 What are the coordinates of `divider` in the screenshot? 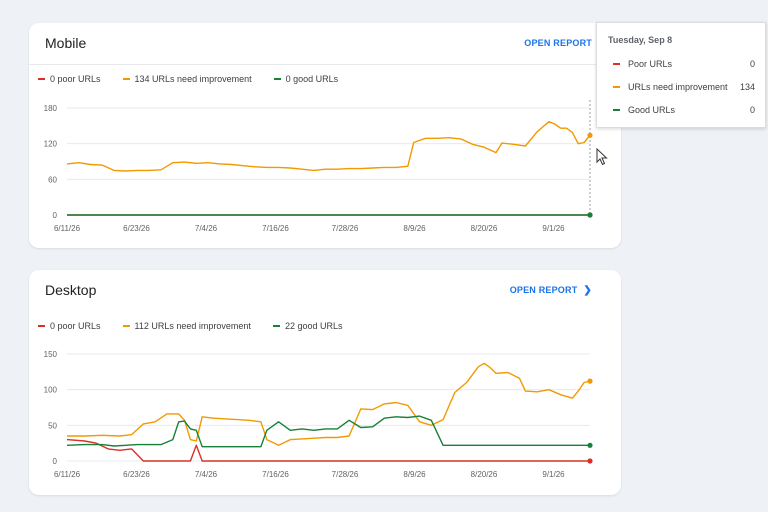 It's located at (325, 64).